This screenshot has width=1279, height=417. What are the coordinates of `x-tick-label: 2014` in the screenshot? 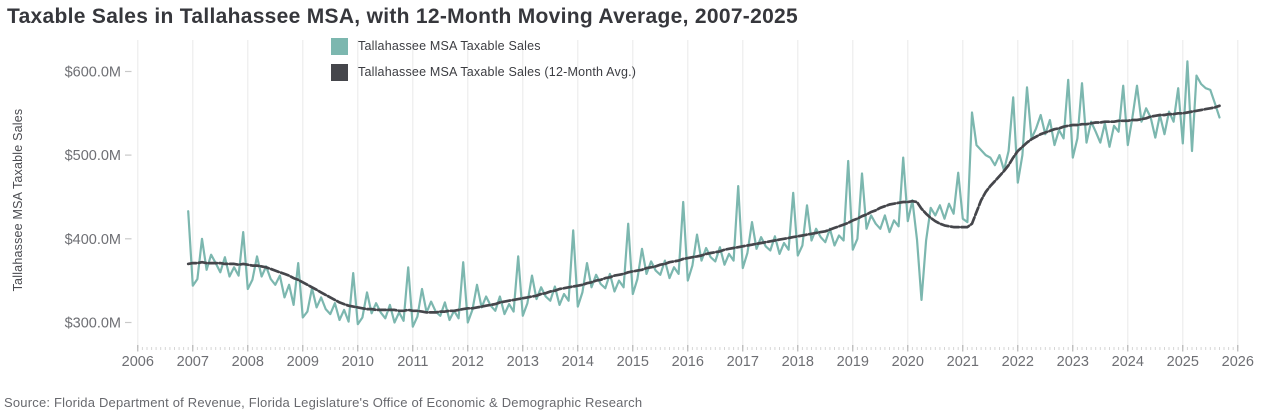 It's located at (578, 362).